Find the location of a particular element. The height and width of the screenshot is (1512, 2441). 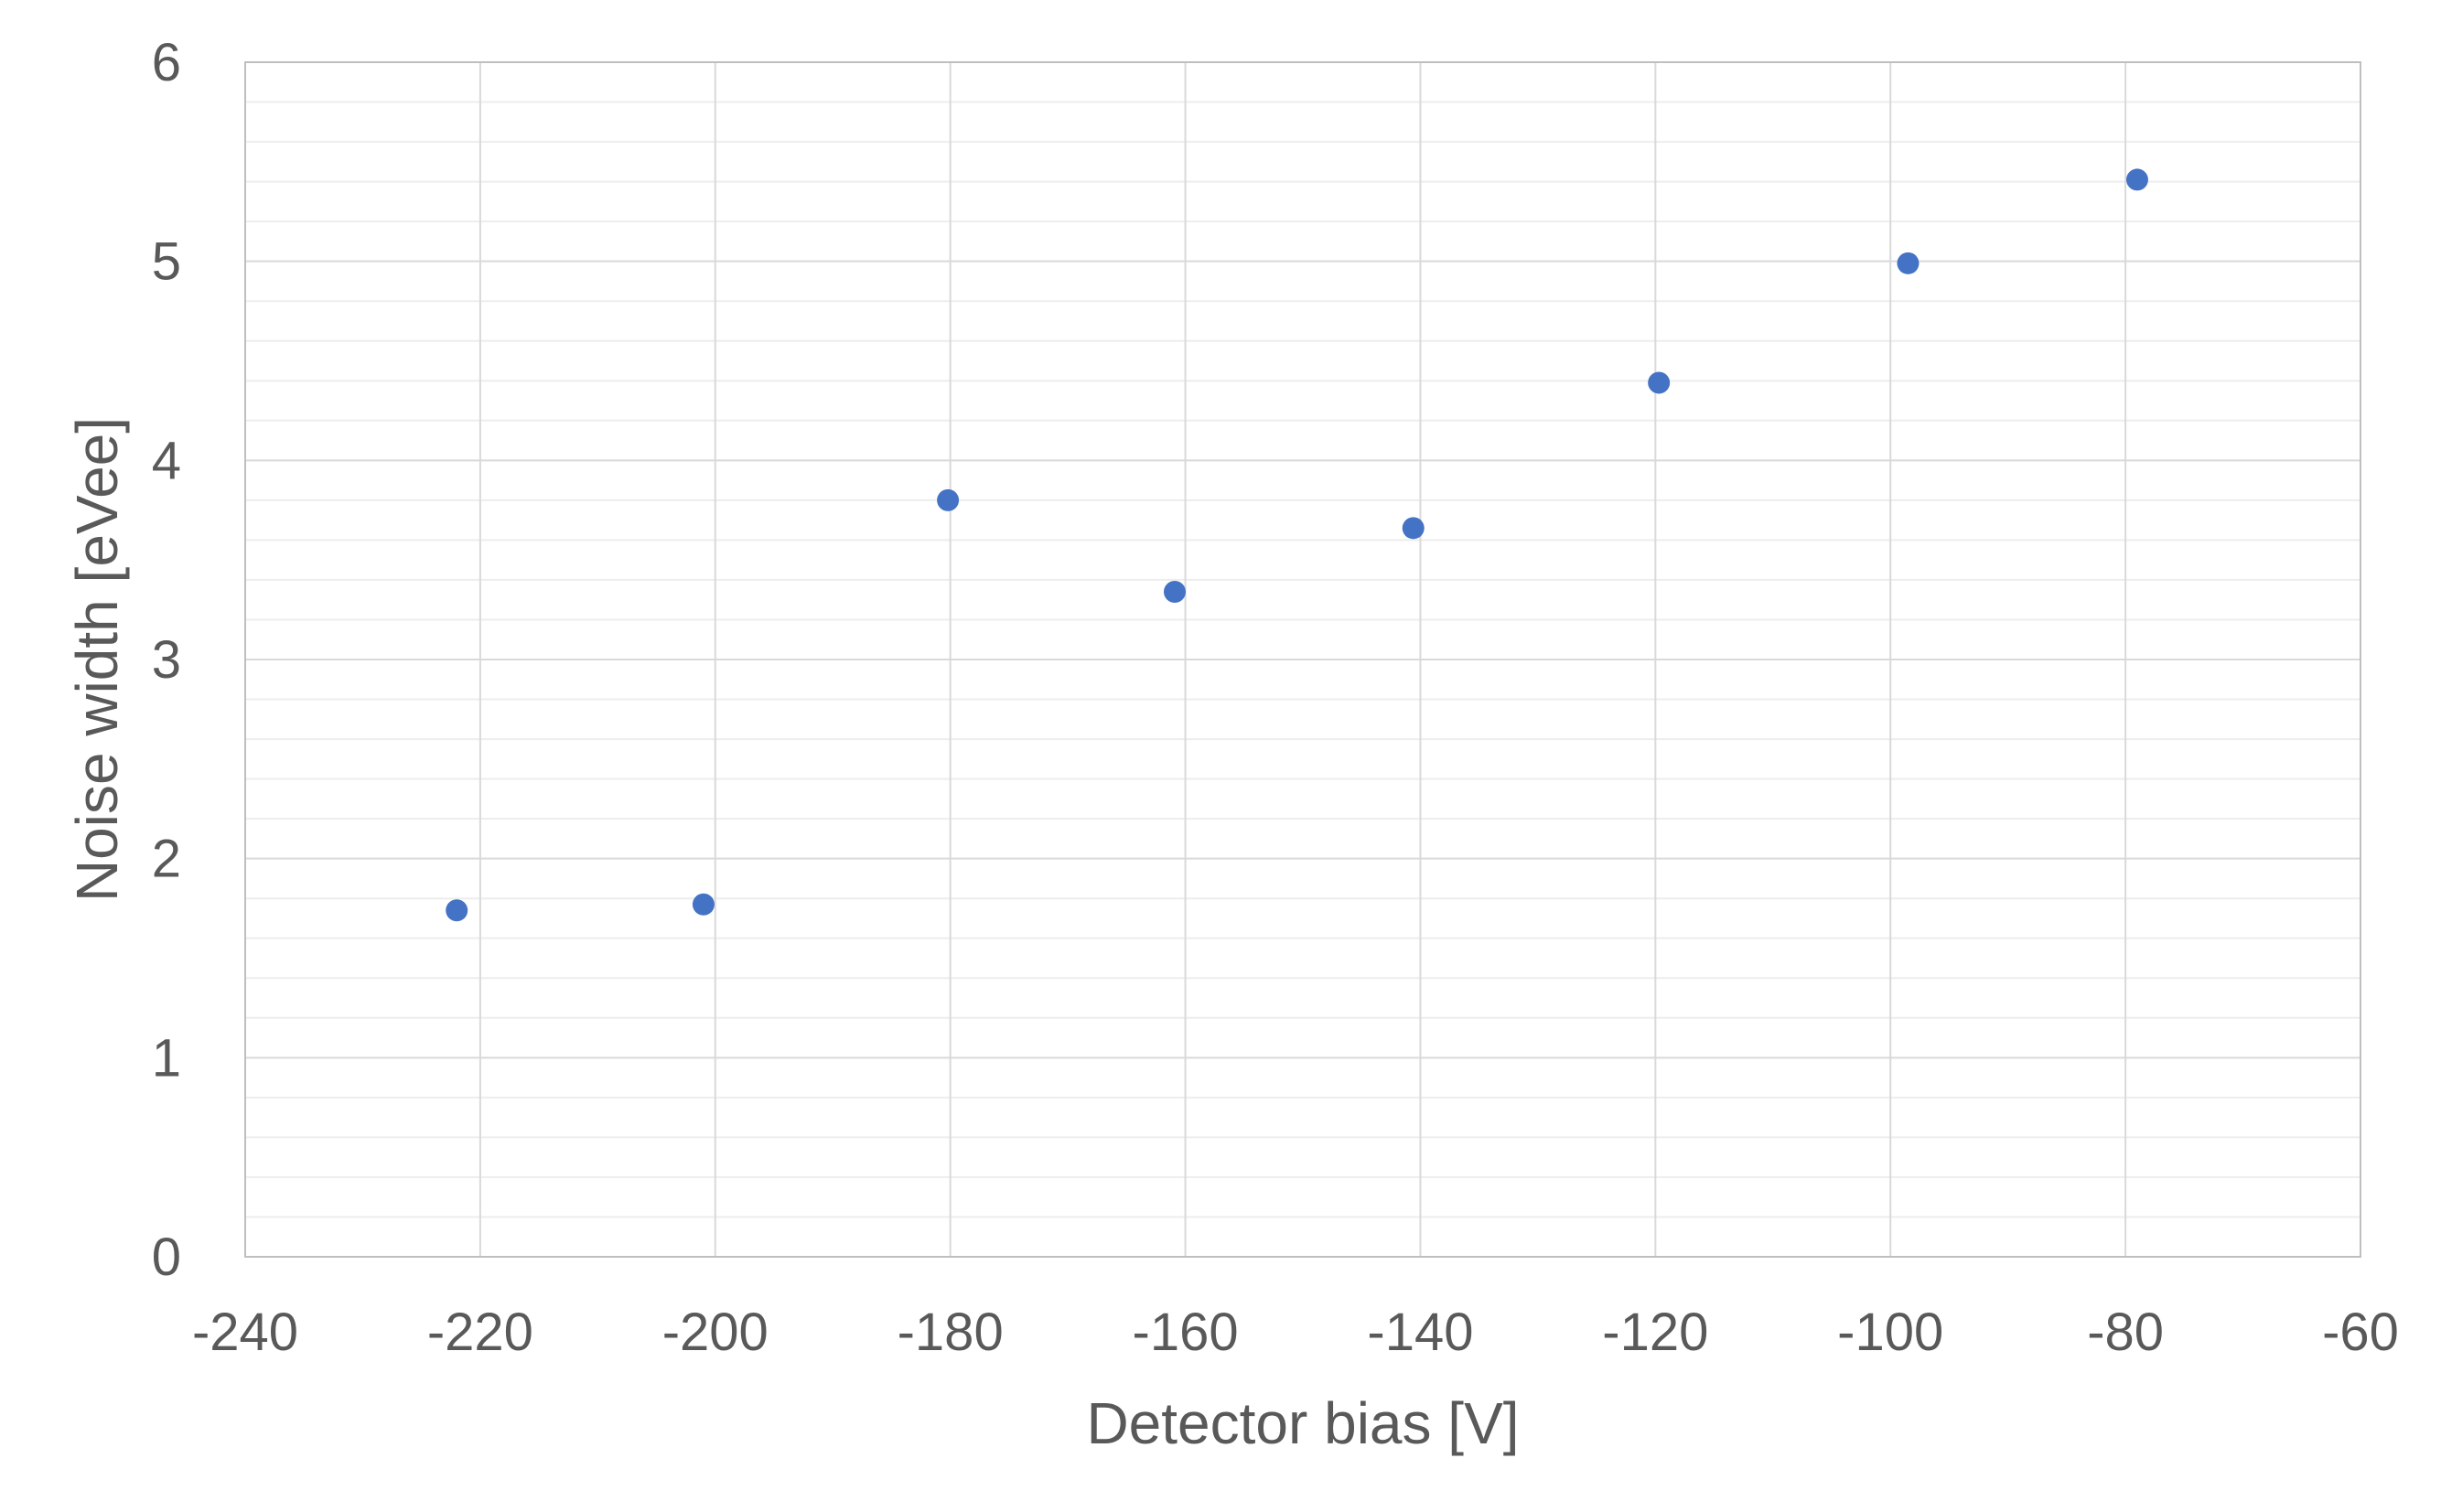

x-tick-label: -120 is located at coordinates (1655, 1332).